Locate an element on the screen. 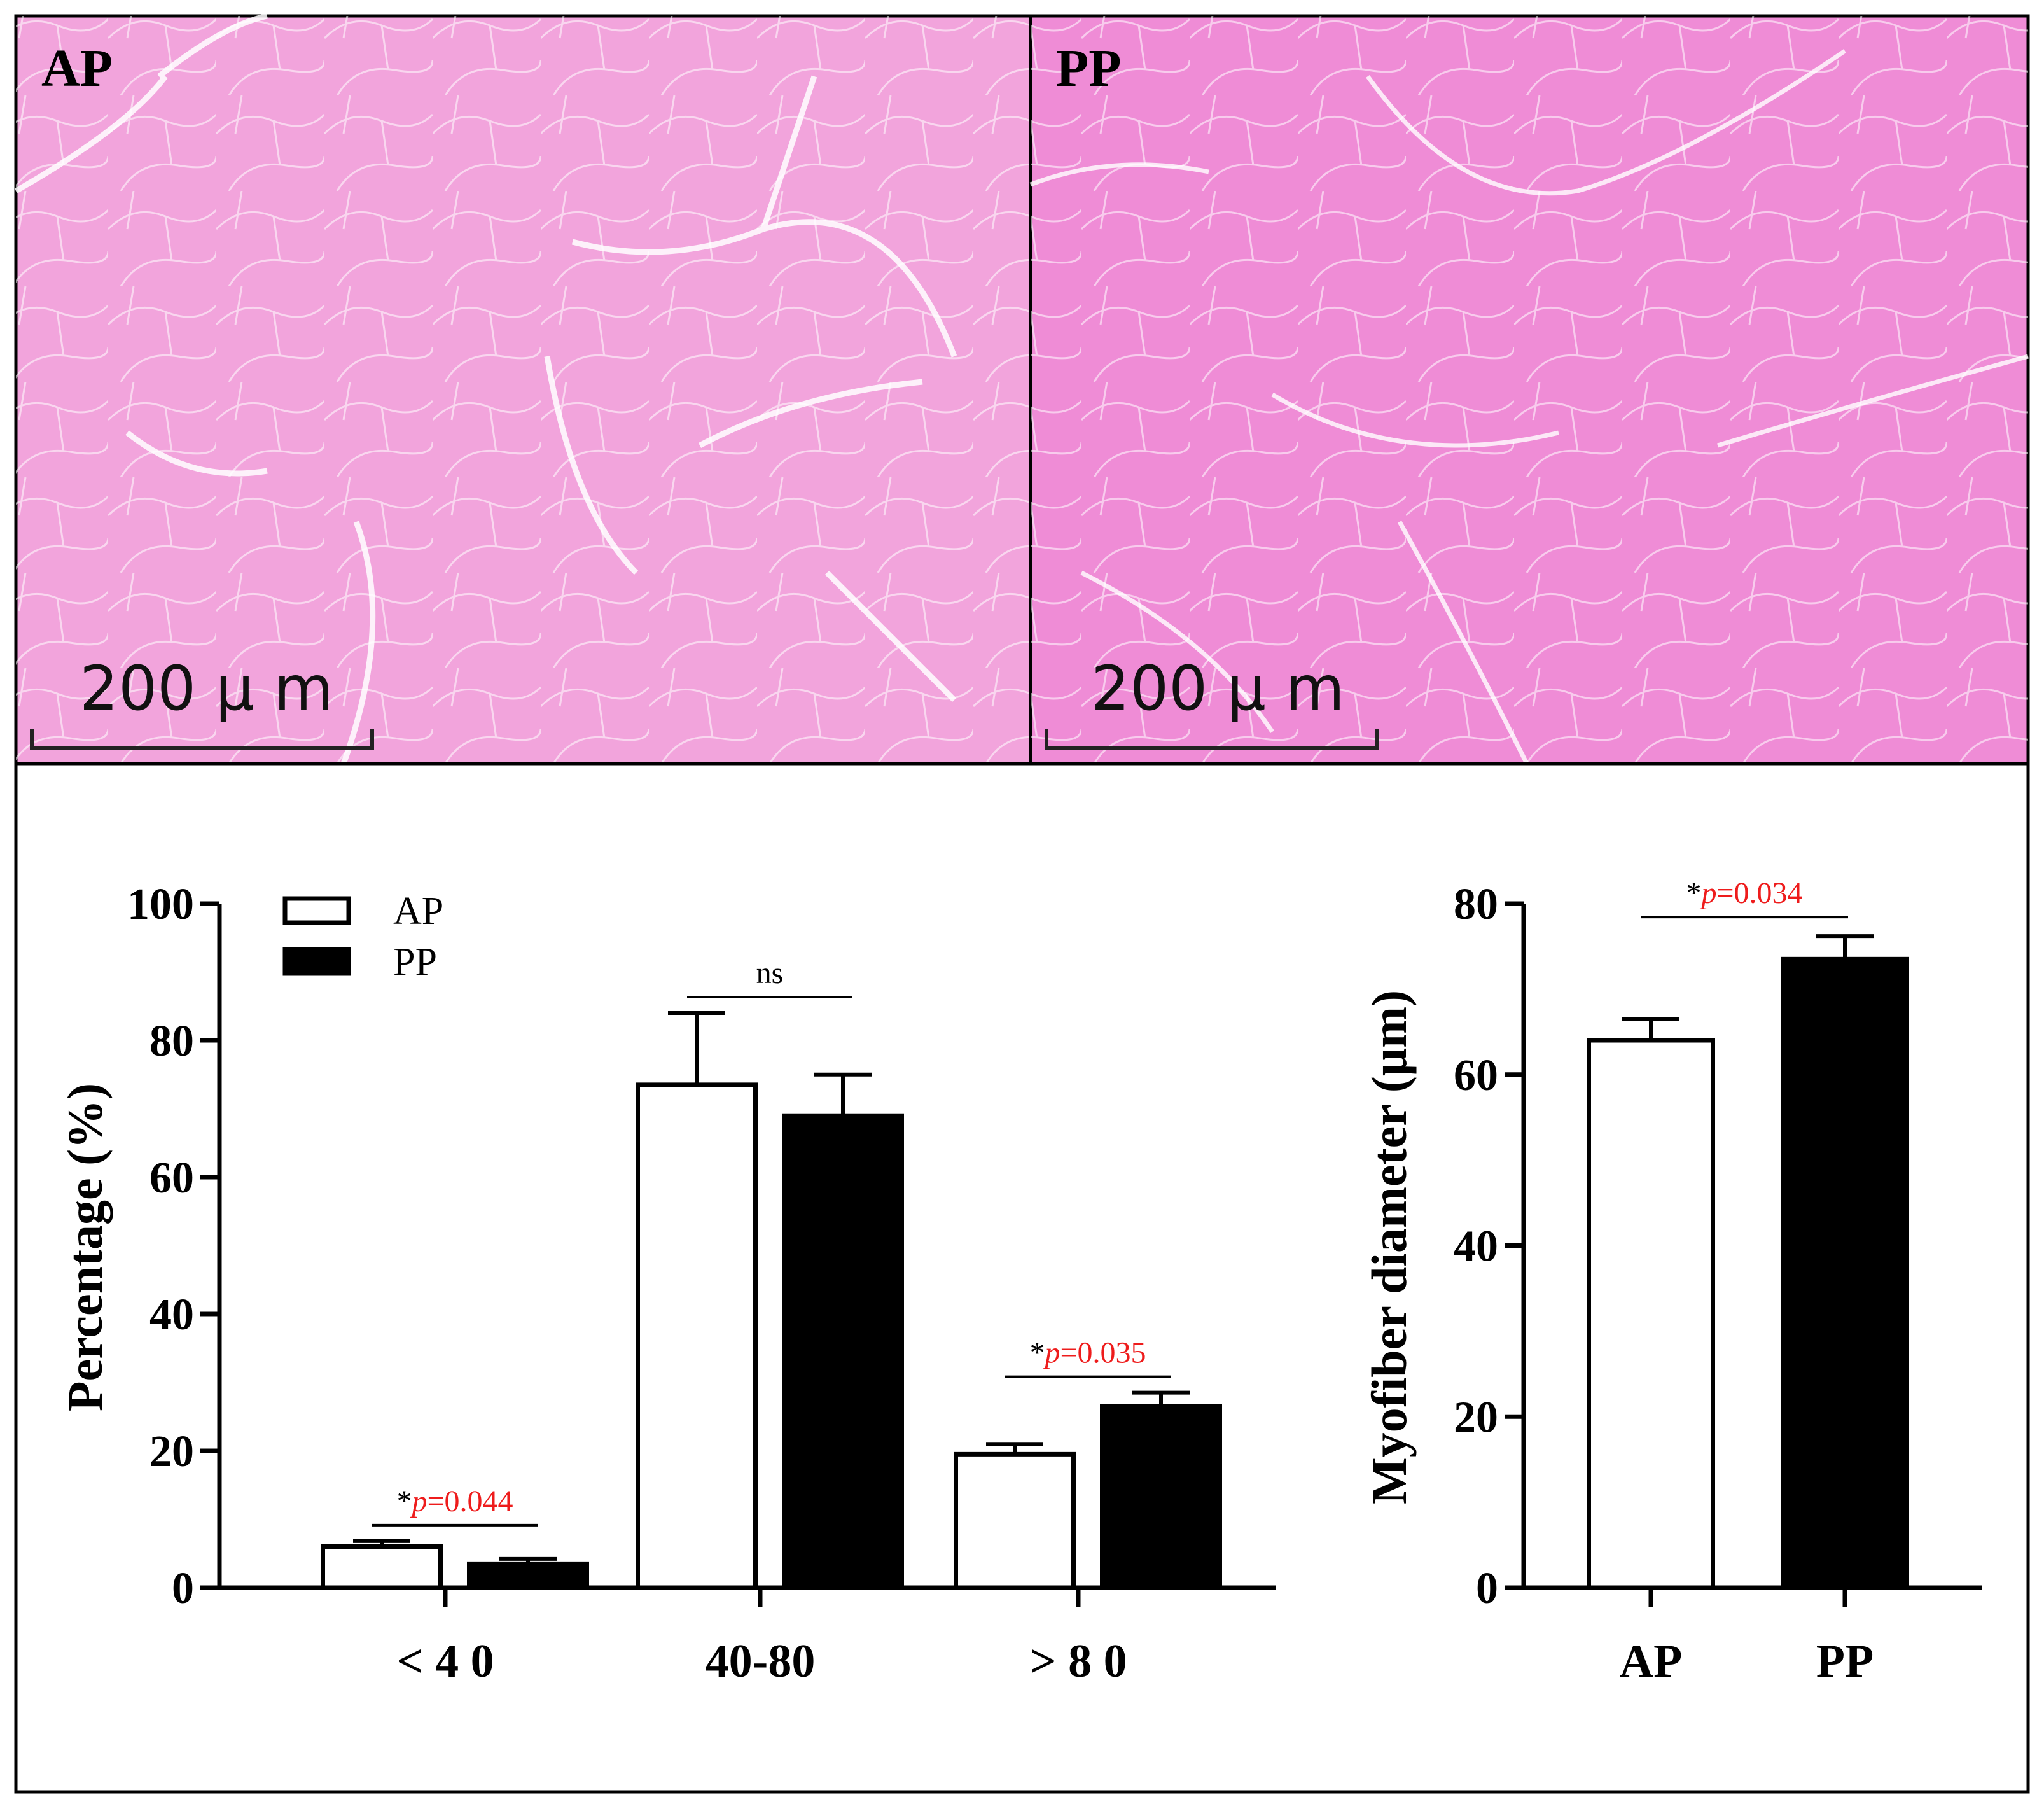 The height and width of the screenshot is (1811, 2044). legend-label-ap: AP is located at coordinates (418, 911).